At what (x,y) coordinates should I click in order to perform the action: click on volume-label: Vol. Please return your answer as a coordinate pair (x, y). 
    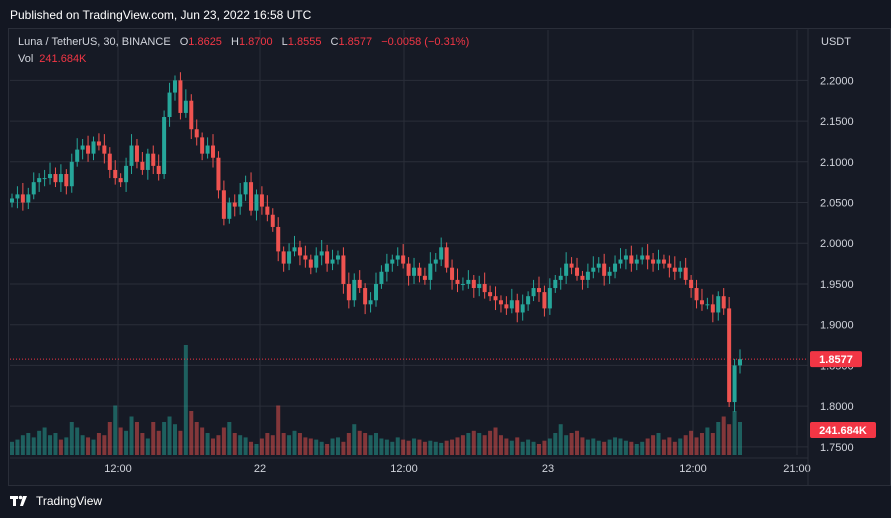
    Looking at the image, I should click on (26, 59).